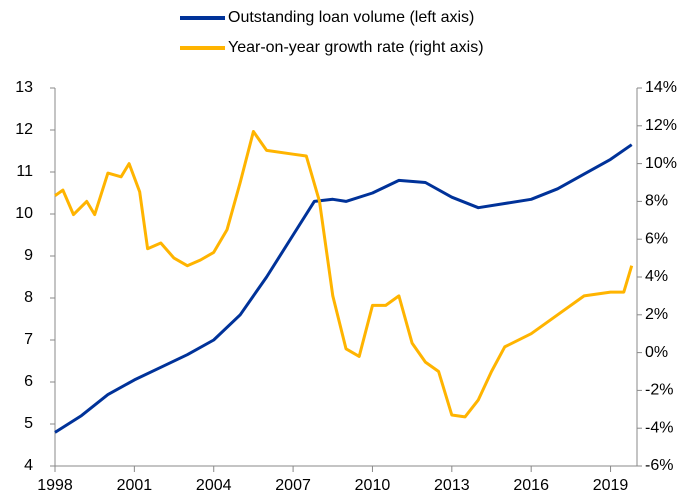 The image size is (693, 501). Describe the element at coordinates (28, 297) in the screenshot. I see `y-tick-label: 8` at that location.